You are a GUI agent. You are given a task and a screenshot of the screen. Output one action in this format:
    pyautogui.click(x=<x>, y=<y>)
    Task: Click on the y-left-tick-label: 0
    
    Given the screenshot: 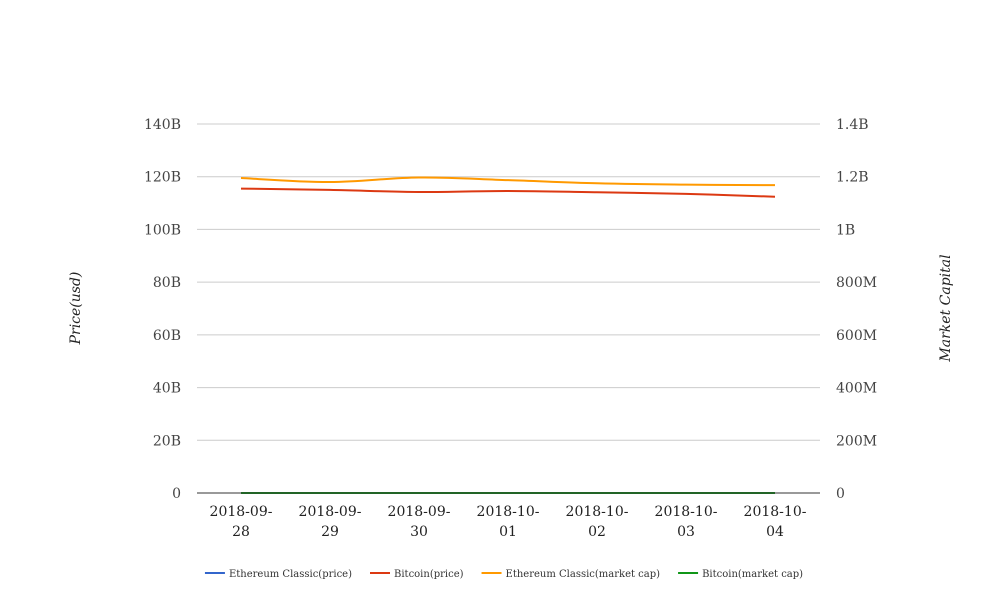 What is the action you would take?
    pyautogui.click(x=176, y=494)
    